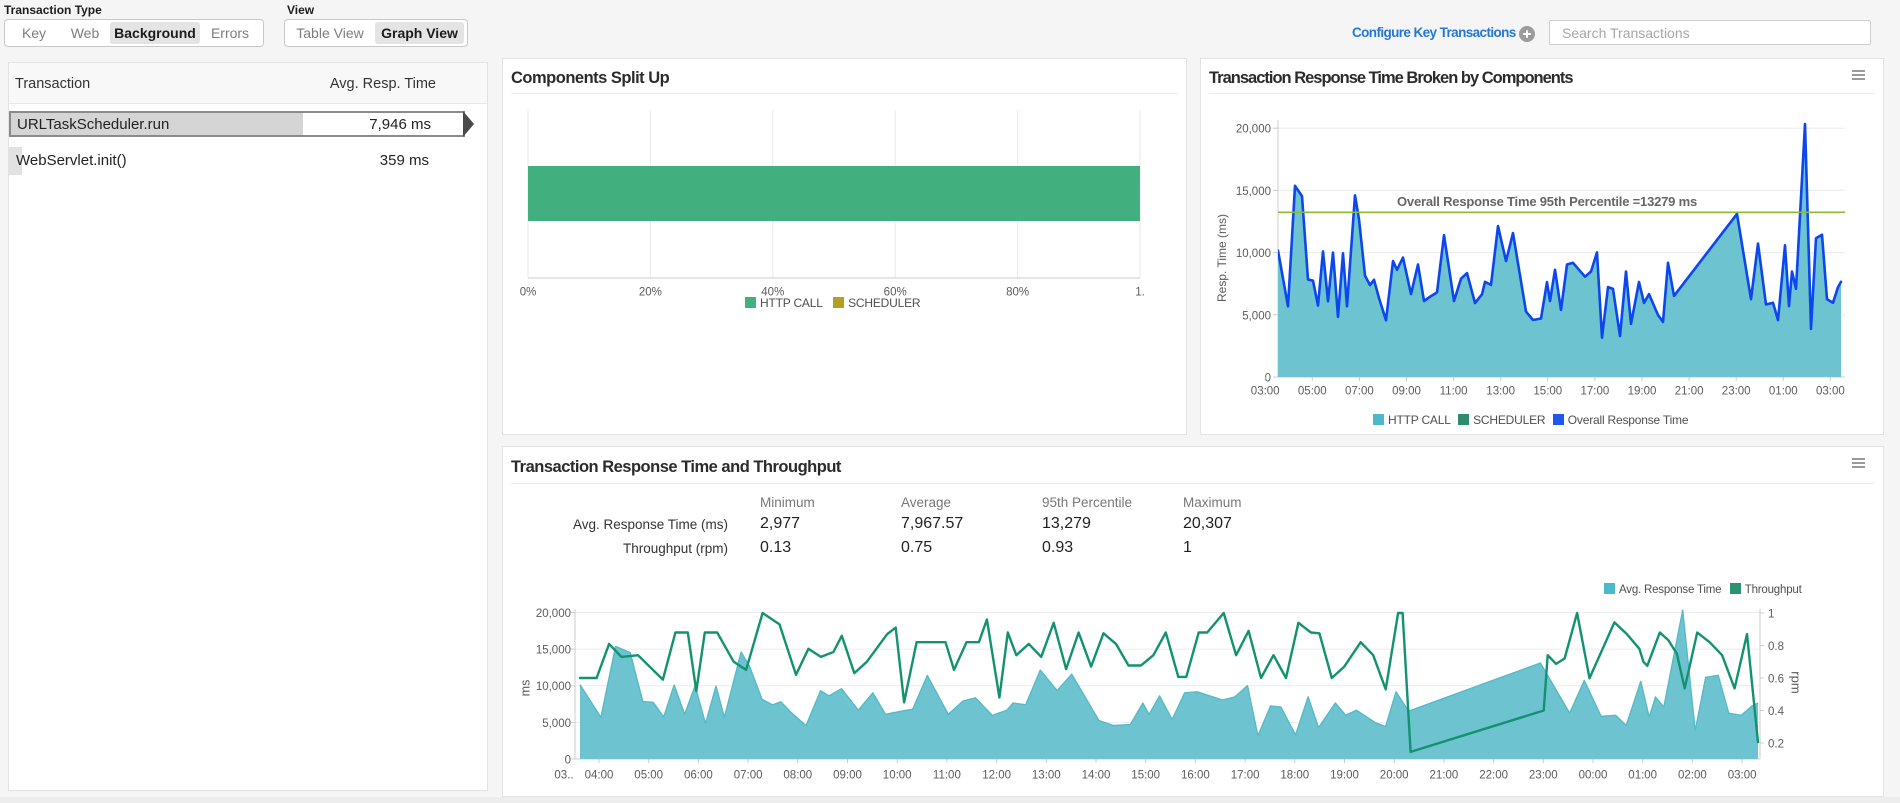 The image size is (1900, 803). Describe the element at coordinates (772, 293) in the screenshot. I see `svg-text: 40%` at that location.